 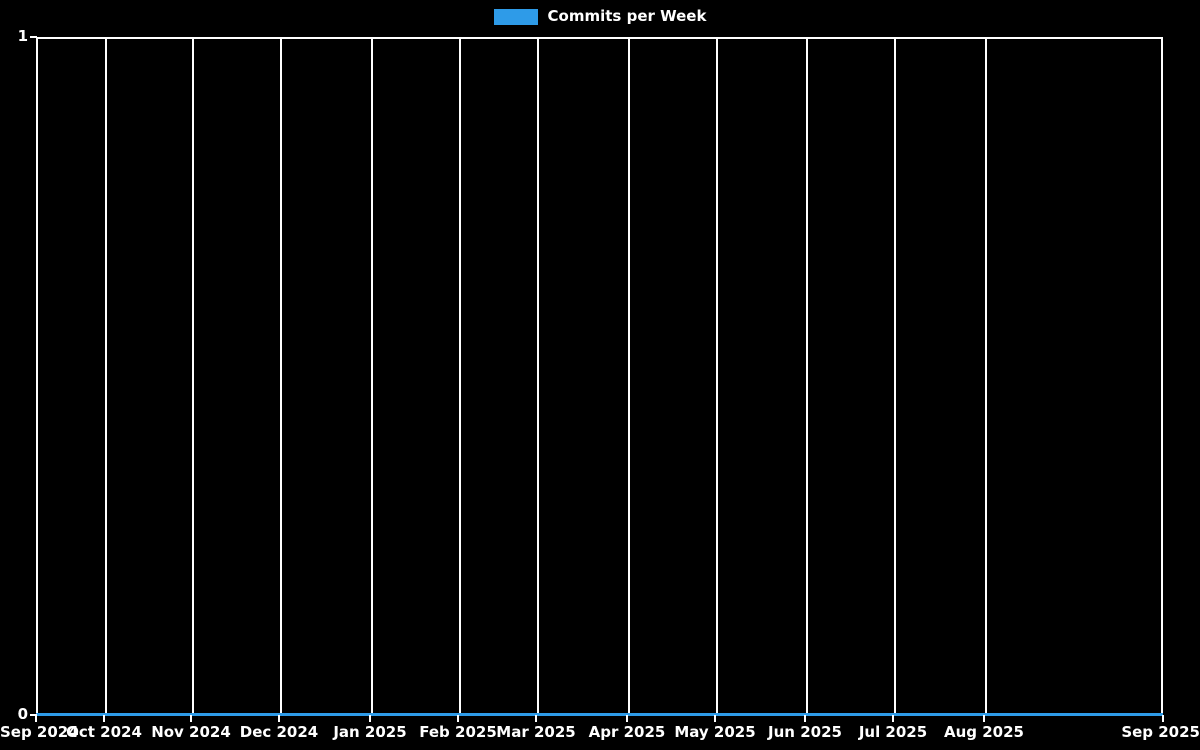 I want to click on x-tick-mark-jun-2025, so click(x=805, y=718).